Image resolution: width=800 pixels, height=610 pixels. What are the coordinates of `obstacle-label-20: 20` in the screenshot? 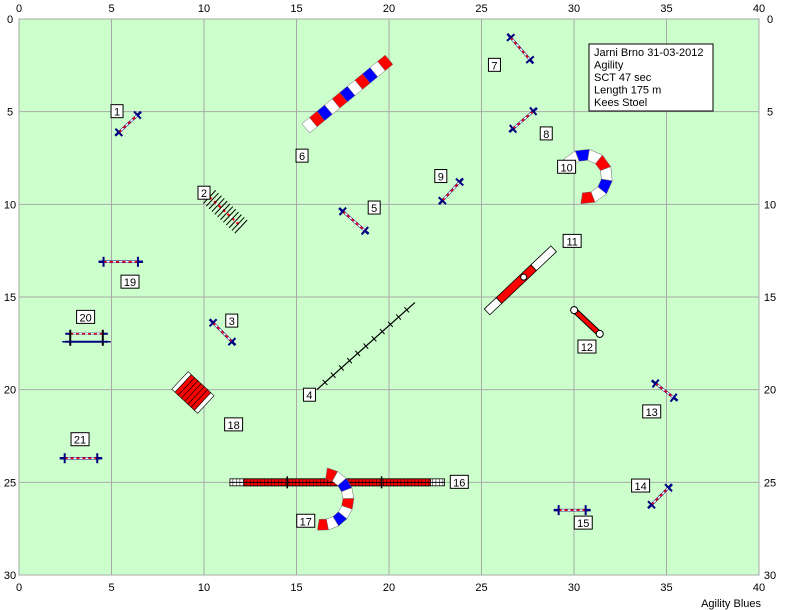 It's located at (86, 316).